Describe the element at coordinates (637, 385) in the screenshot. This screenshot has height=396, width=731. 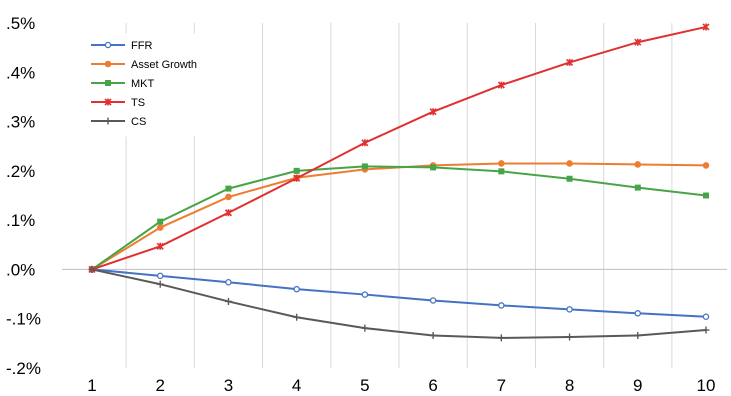
I see `x-tick-label: 9` at that location.